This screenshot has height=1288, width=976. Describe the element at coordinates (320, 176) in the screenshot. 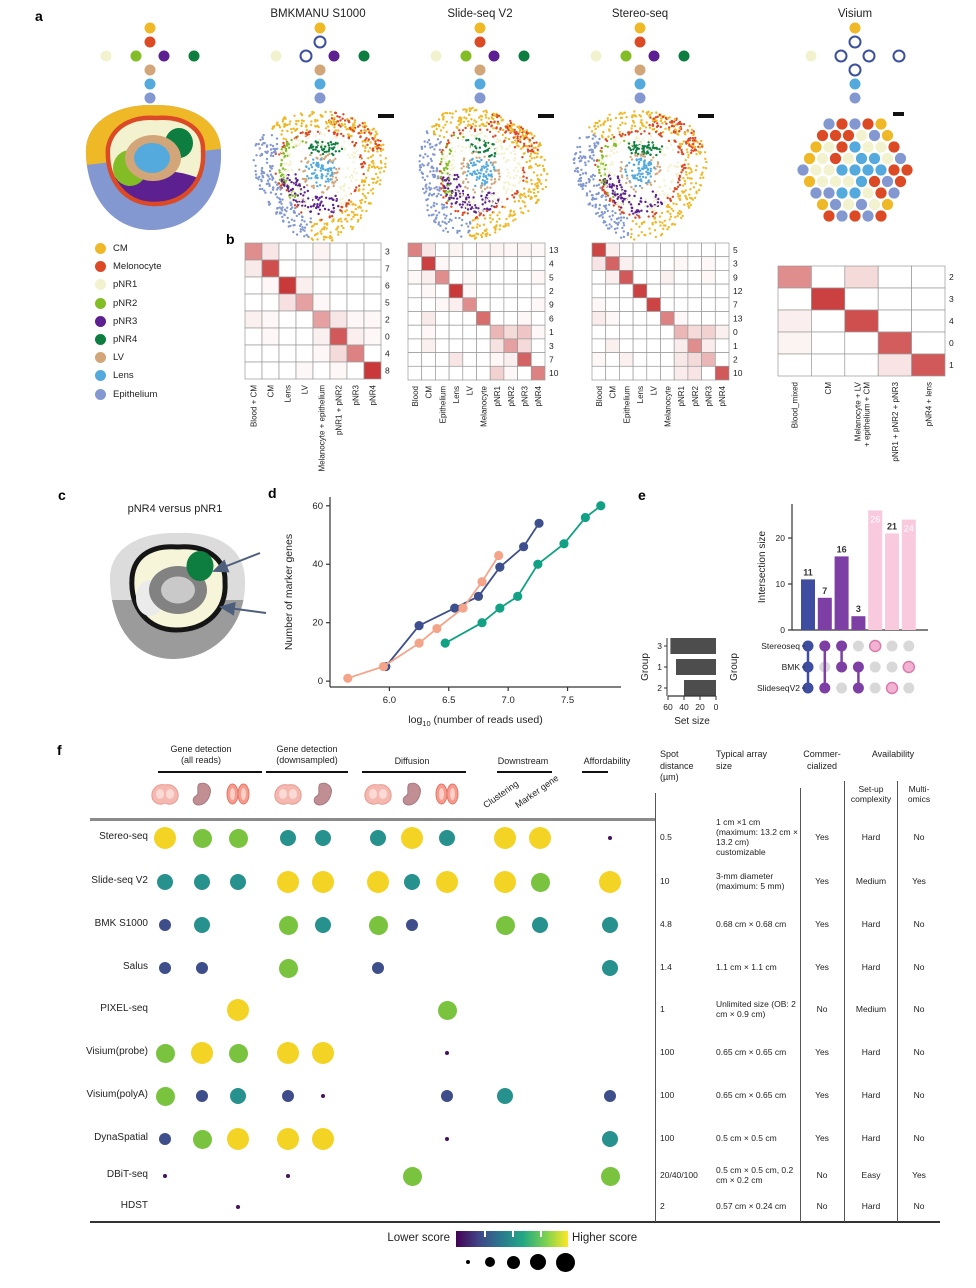

I see `spatial-map-bmk` at that location.